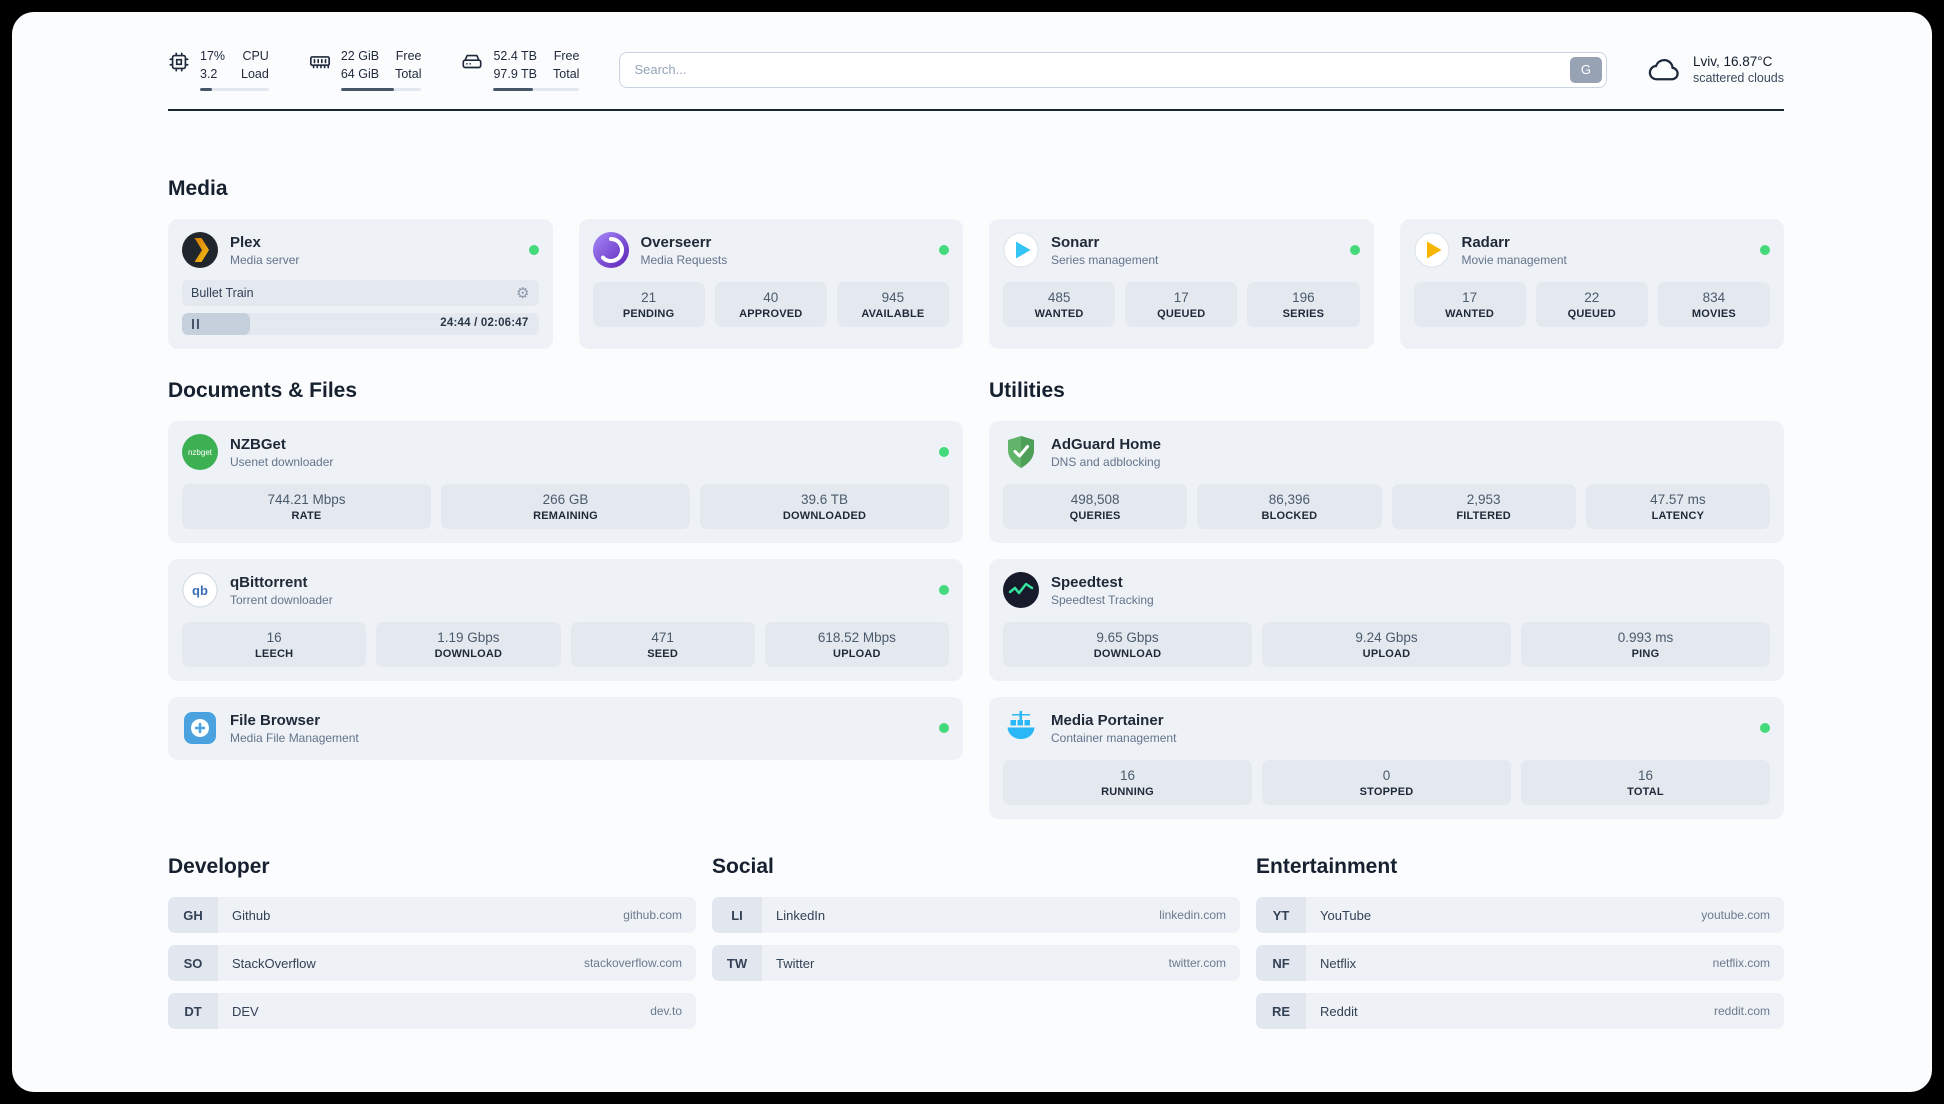 This screenshot has height=1104, width=1944. I want to click on stat-label: UPLOAD, so click(857, 654).